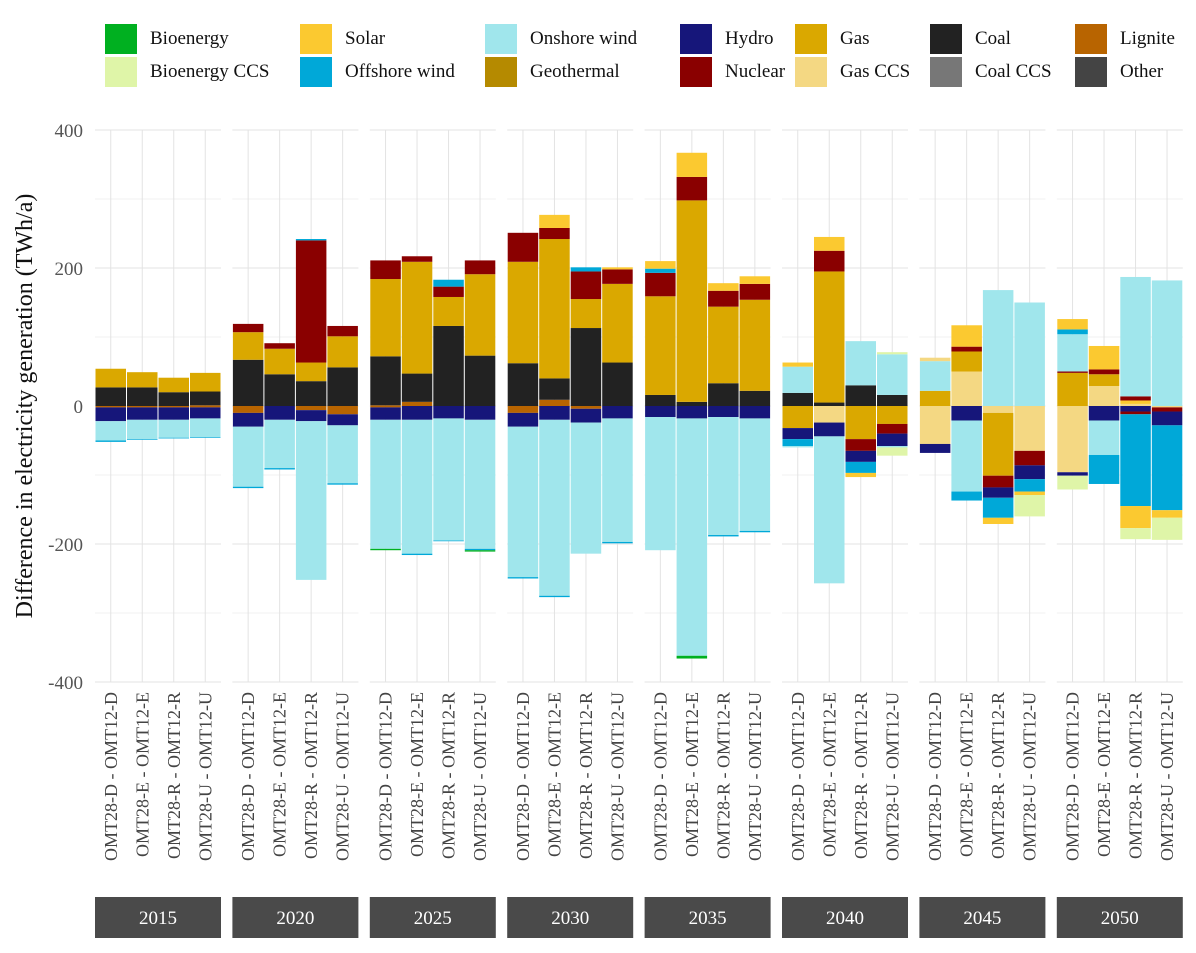 This screenshot has height=953, width=1196. What do you see at coordinates (311, 408) in the screenshot?
I see `bar-segment-lignite` at bounding box center [311, 408].